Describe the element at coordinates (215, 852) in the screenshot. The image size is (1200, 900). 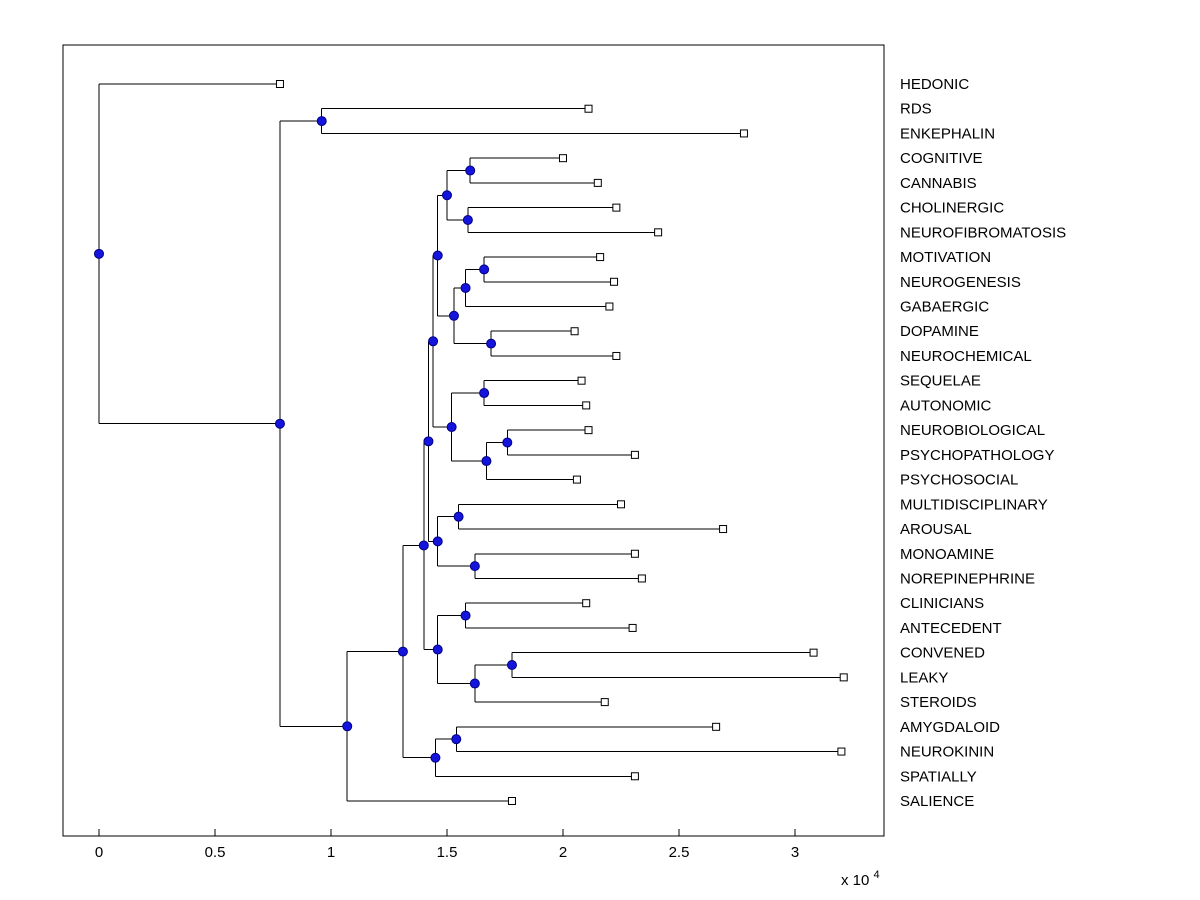
I see `x-tick-label: 0.5` at that location.